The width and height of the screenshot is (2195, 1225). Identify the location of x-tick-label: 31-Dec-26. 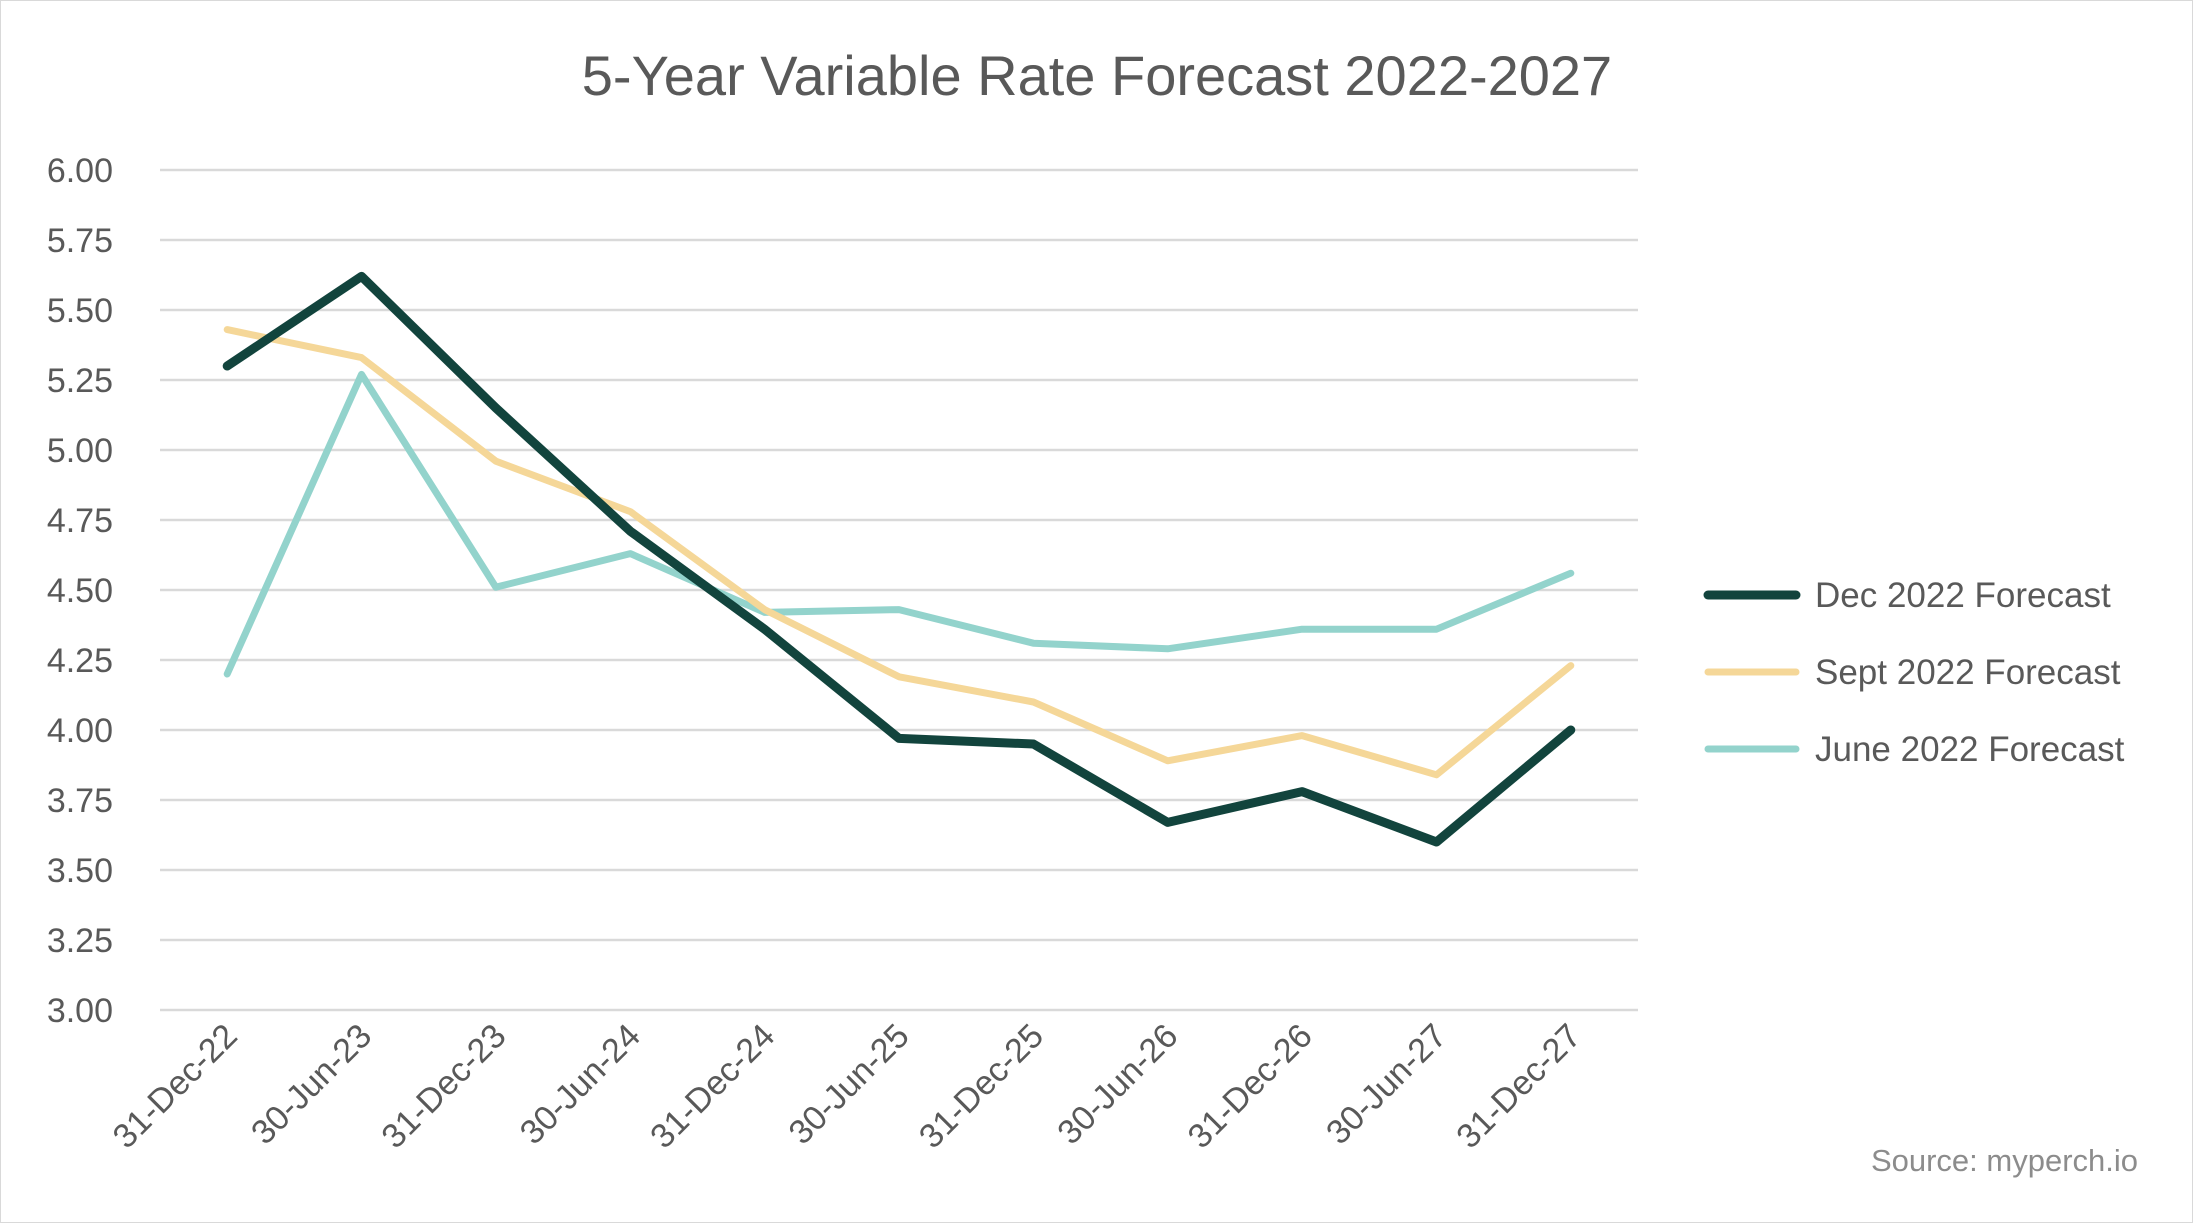
(1250, 1086).